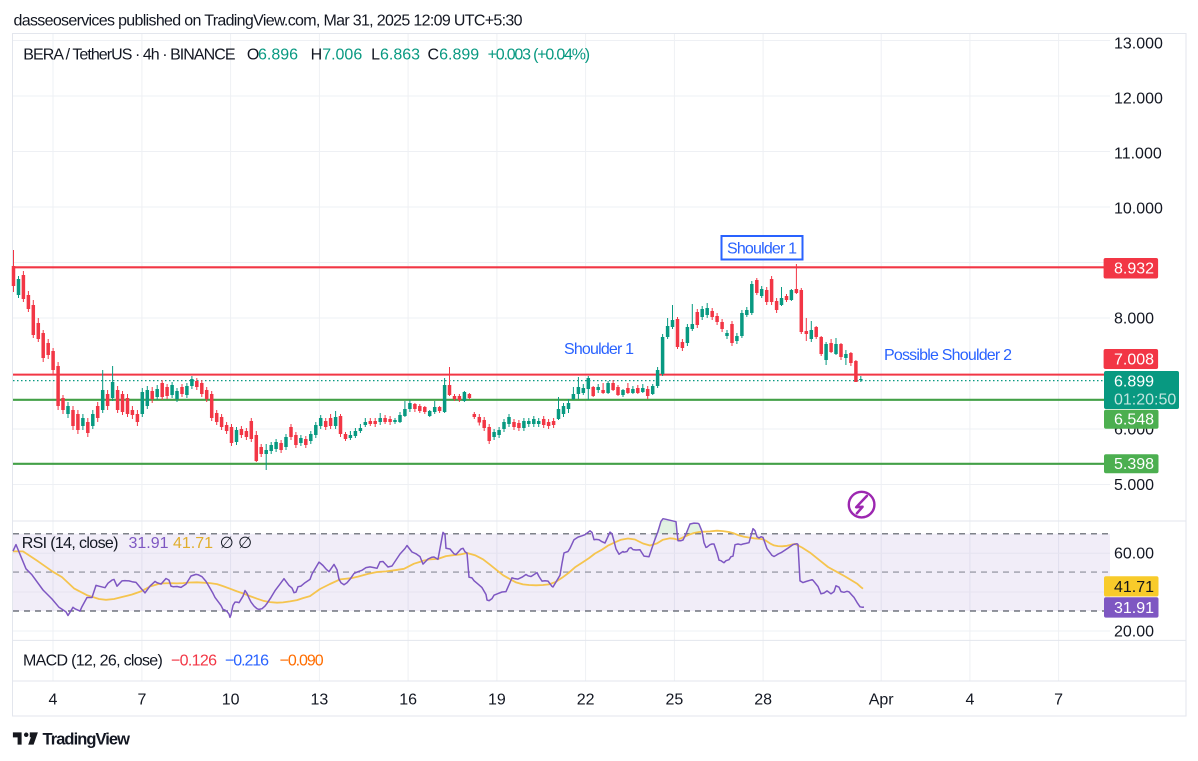 This screenshot has height=761, width=1198. Describe the element at coordinates (317, 54) in the screenshot. I see `svg-text: H` at that location.